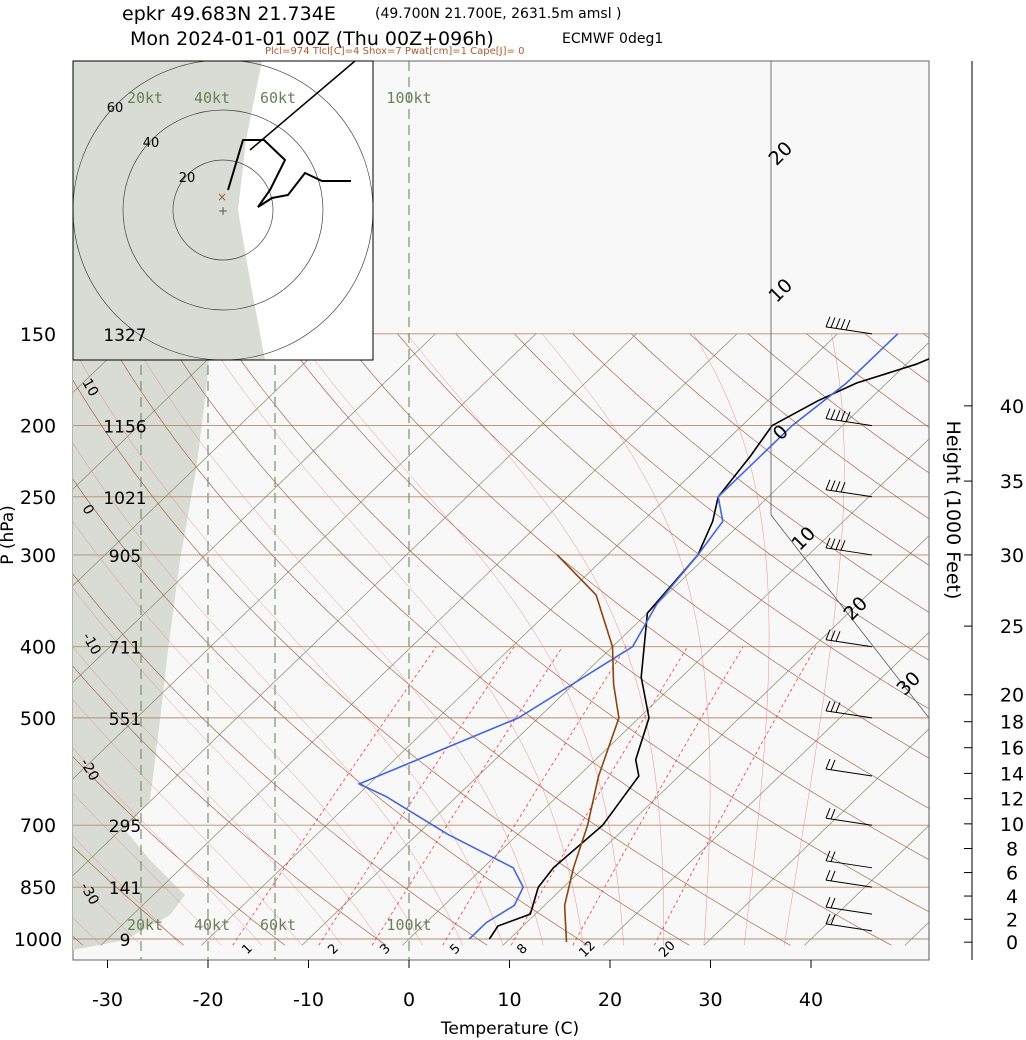 The width and height of the screenshot is (1026, 1040). Describe the element at coordinates (612, 39) in the screenshot. I see `model-label: ECMWF 0deg1` at that location.